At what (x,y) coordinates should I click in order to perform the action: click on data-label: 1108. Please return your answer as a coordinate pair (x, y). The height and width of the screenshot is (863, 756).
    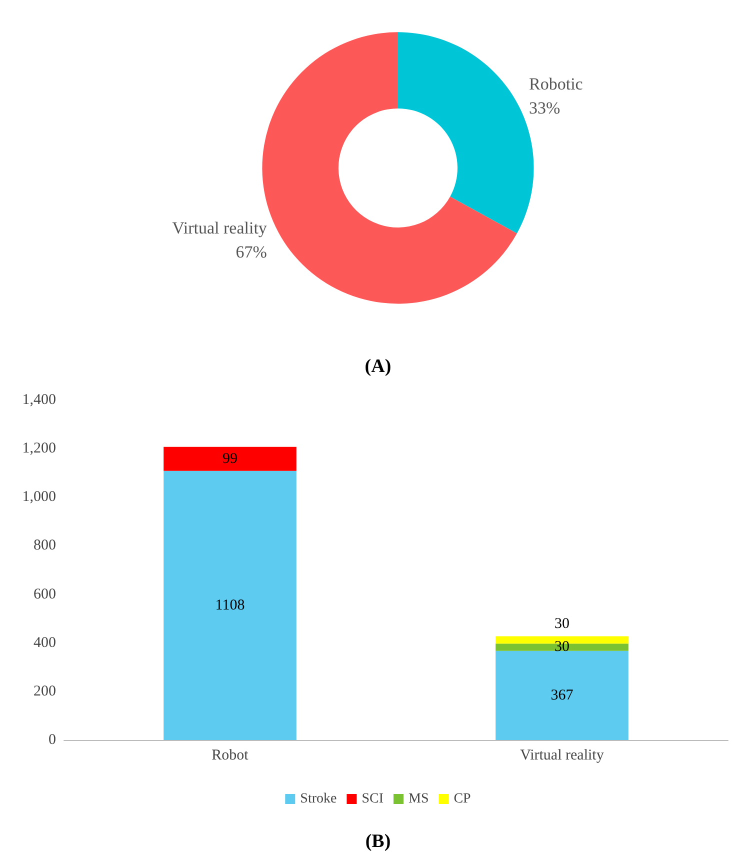
    Looking at the image, I should click on (230, 605).